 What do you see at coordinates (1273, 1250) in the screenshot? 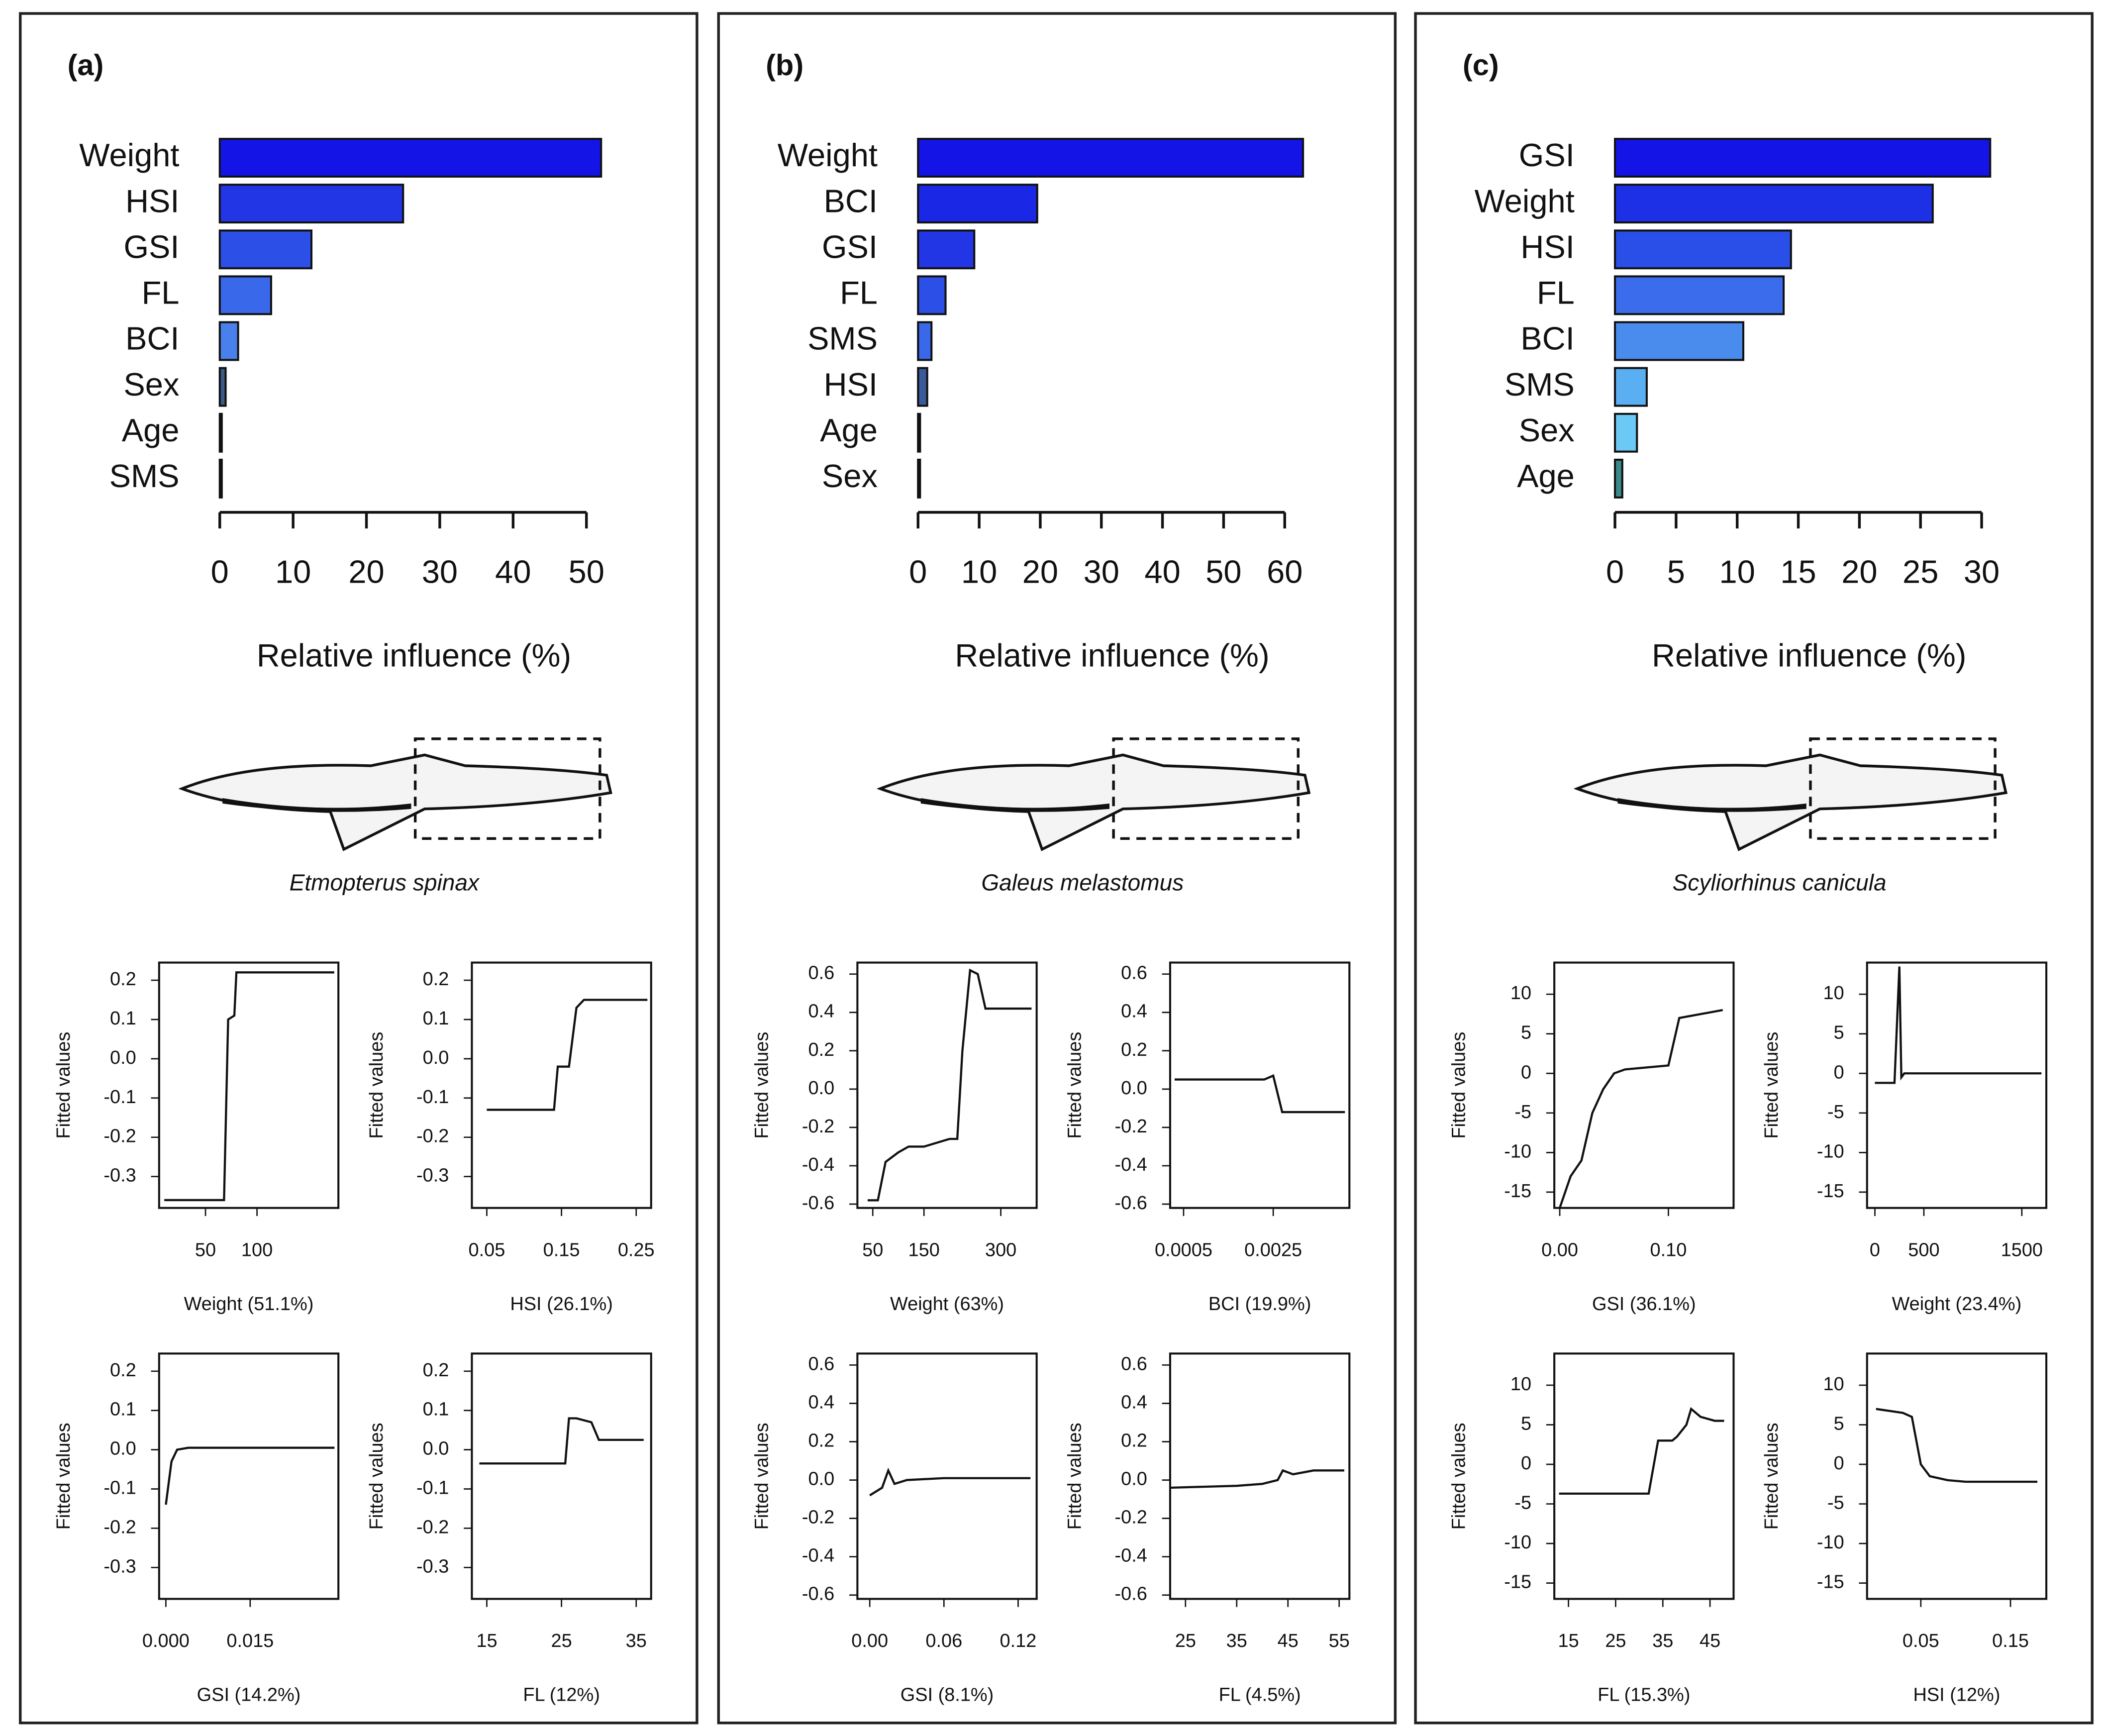
I see `x-tick-label: 0.0025` at bounding box center [1273, 1250].